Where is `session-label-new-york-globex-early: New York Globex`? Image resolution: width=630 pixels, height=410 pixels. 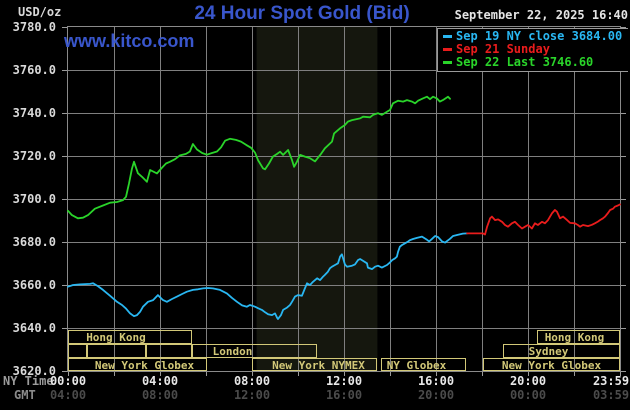
session-label-new-york-globex-early: New York Globex is located at coordinates (144, 365).